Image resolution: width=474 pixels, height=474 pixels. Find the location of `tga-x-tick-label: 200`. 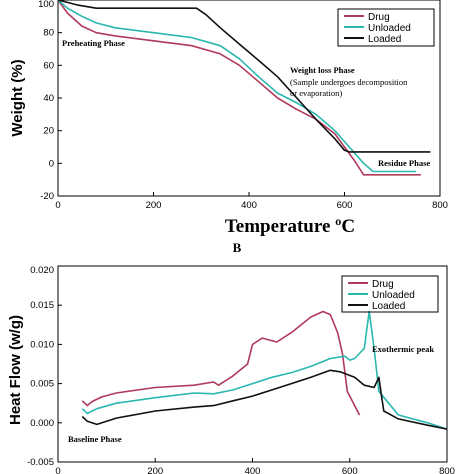

tga-x-tick-label: 200 is located at coordinates (154, 205).